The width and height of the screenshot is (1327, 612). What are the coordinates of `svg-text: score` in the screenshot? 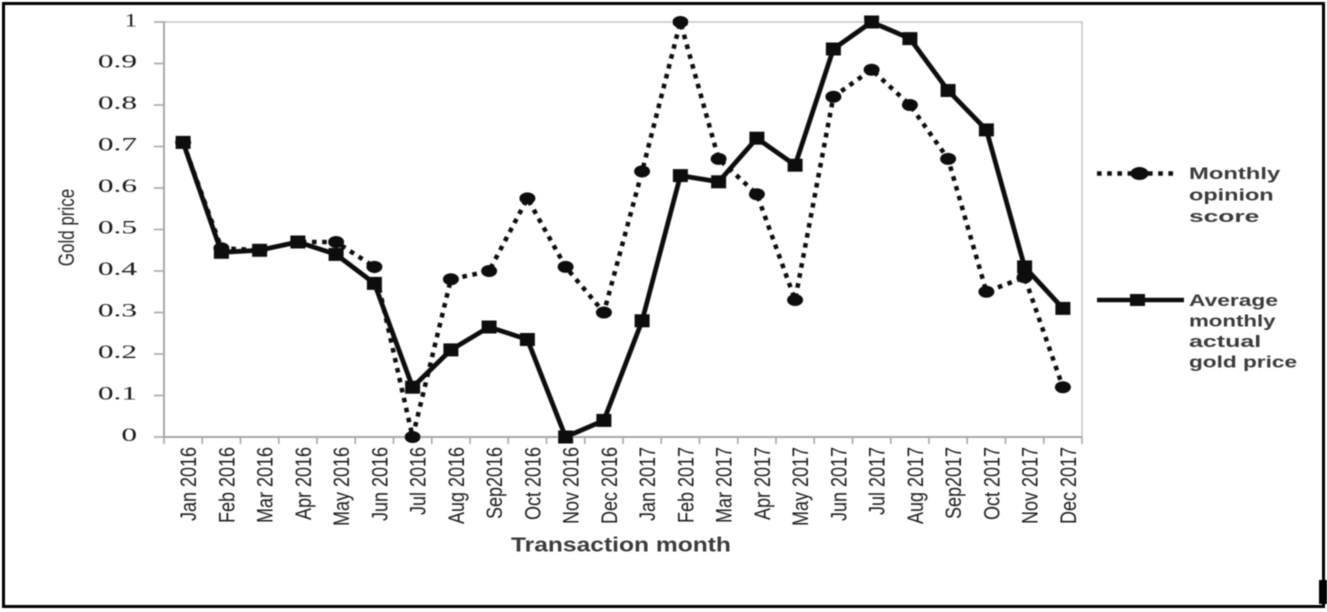 It's located at (1224, 216).